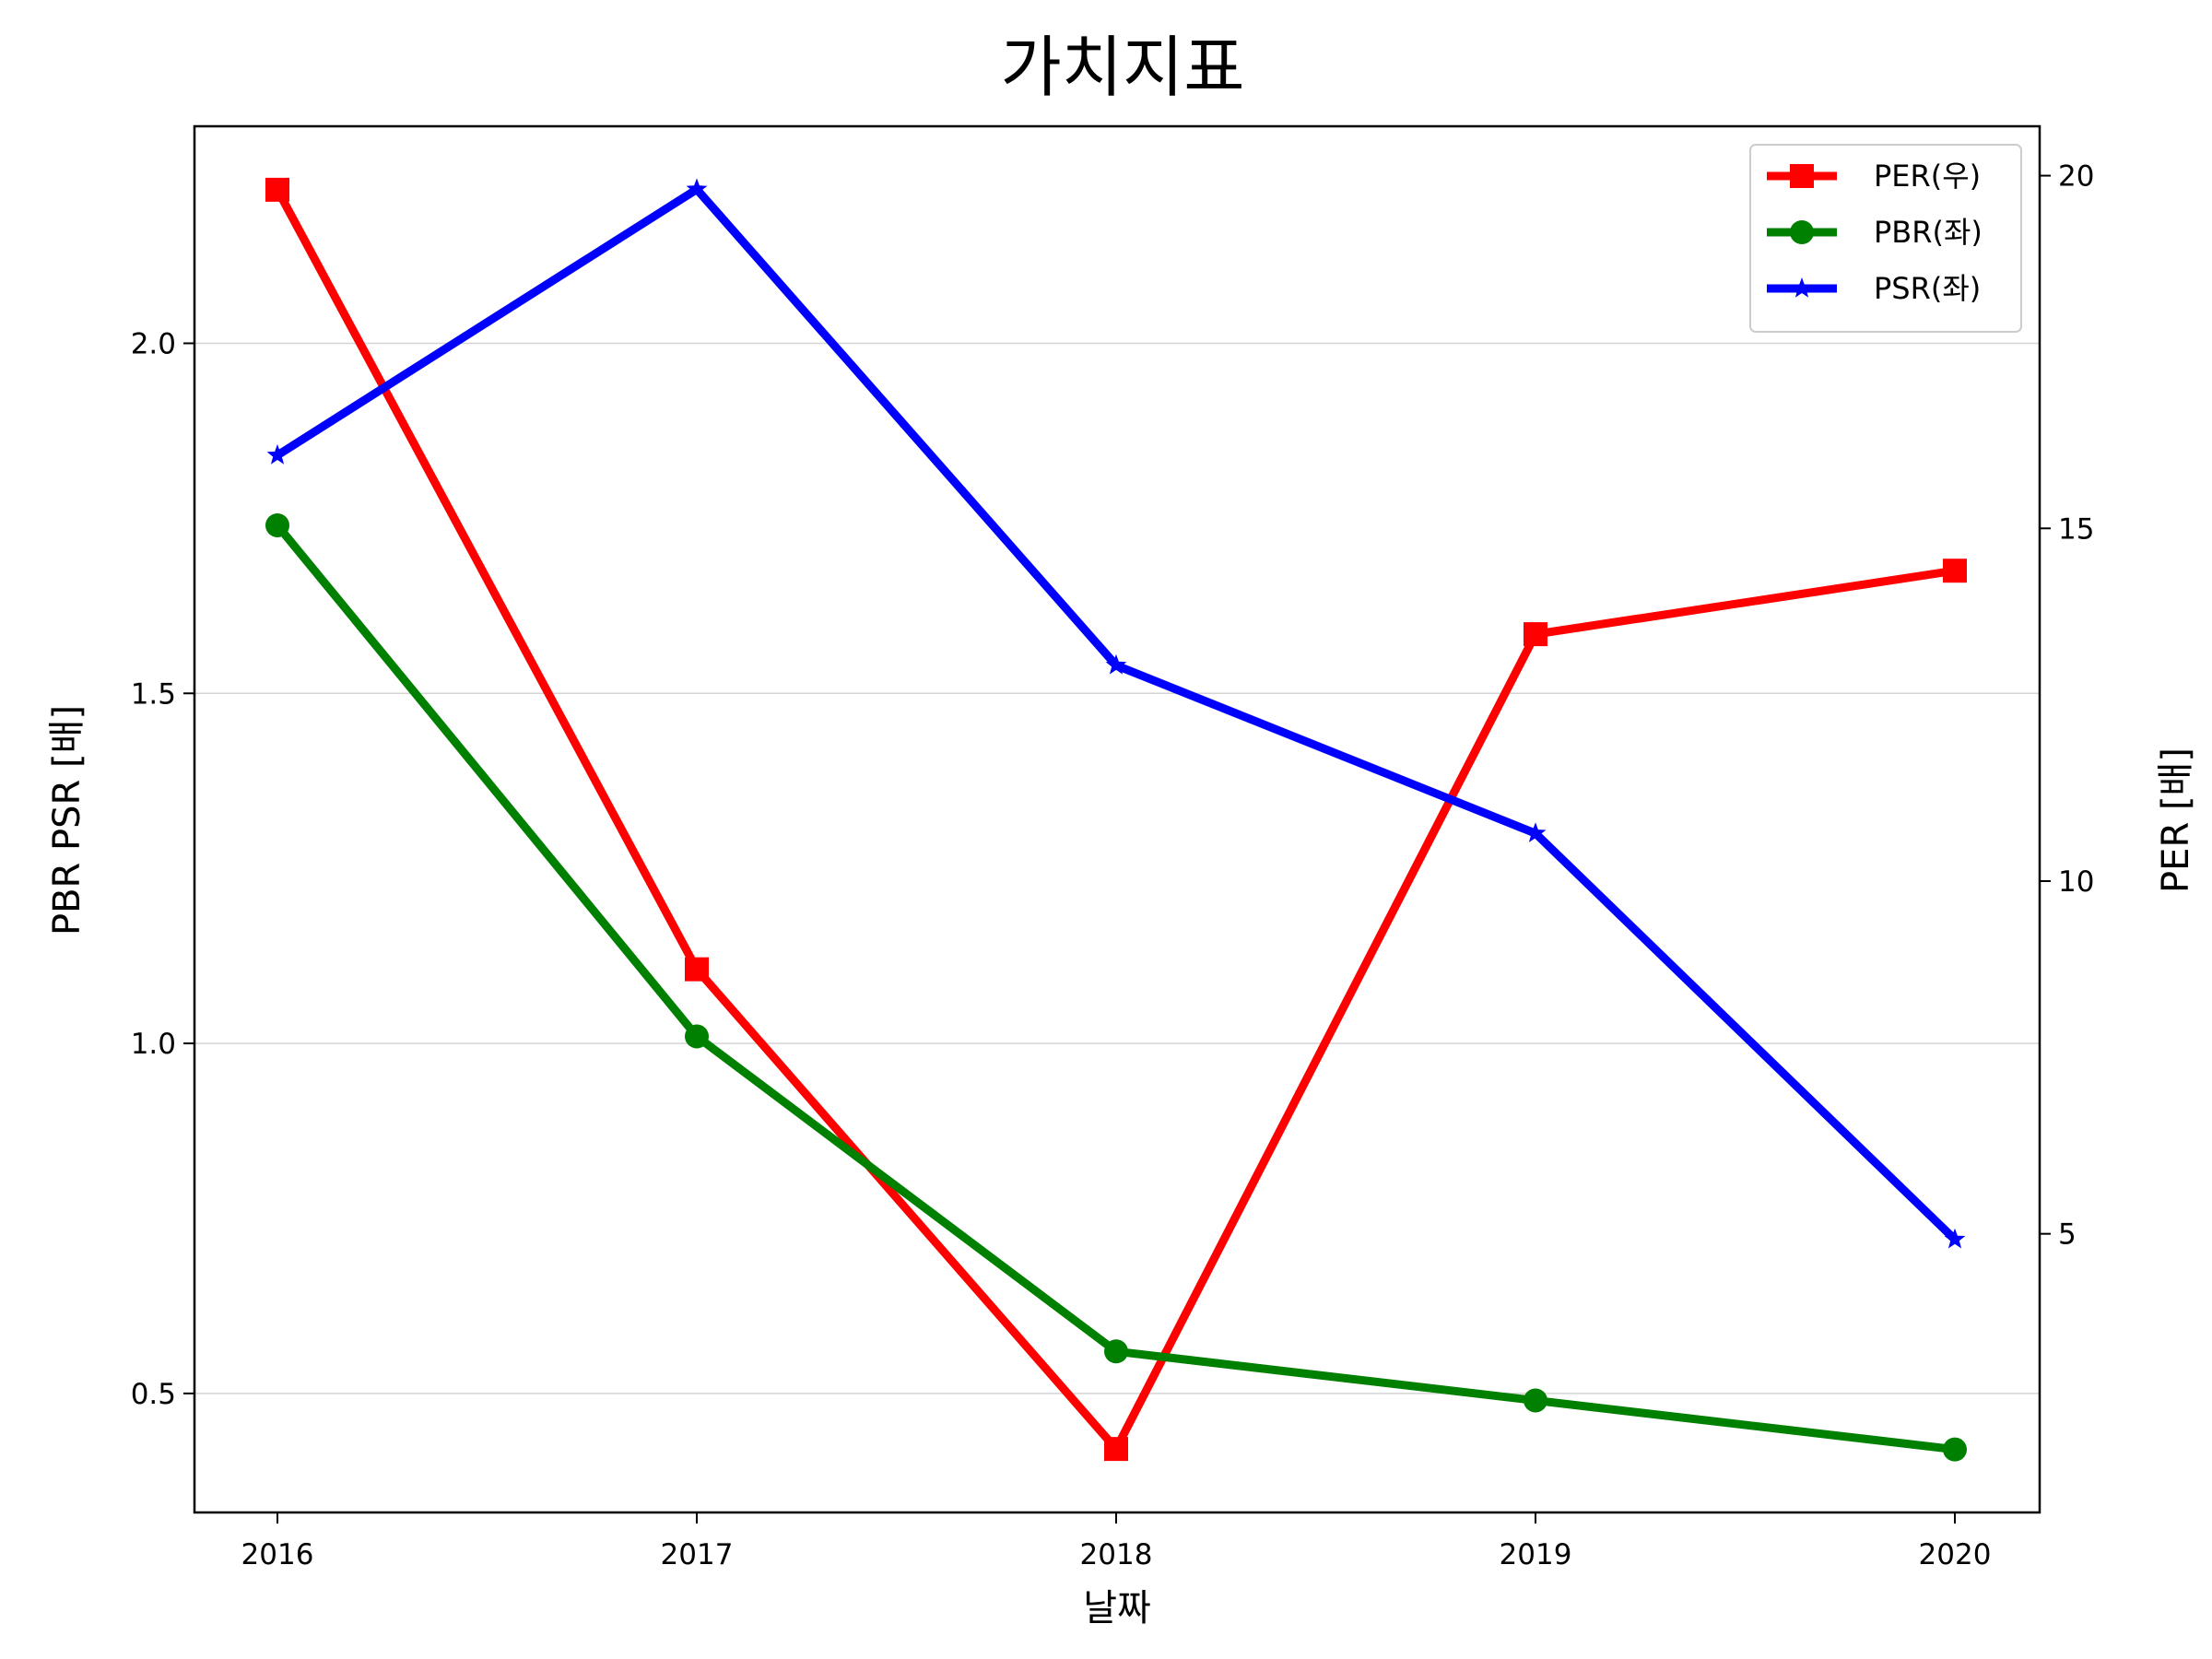 Image resolution: width=2212 pixels, height=1659 pixels. Describe the element at coordinates (1928, 232) in the screenshot. I see `legend-label: PBR(좌)` at that location.